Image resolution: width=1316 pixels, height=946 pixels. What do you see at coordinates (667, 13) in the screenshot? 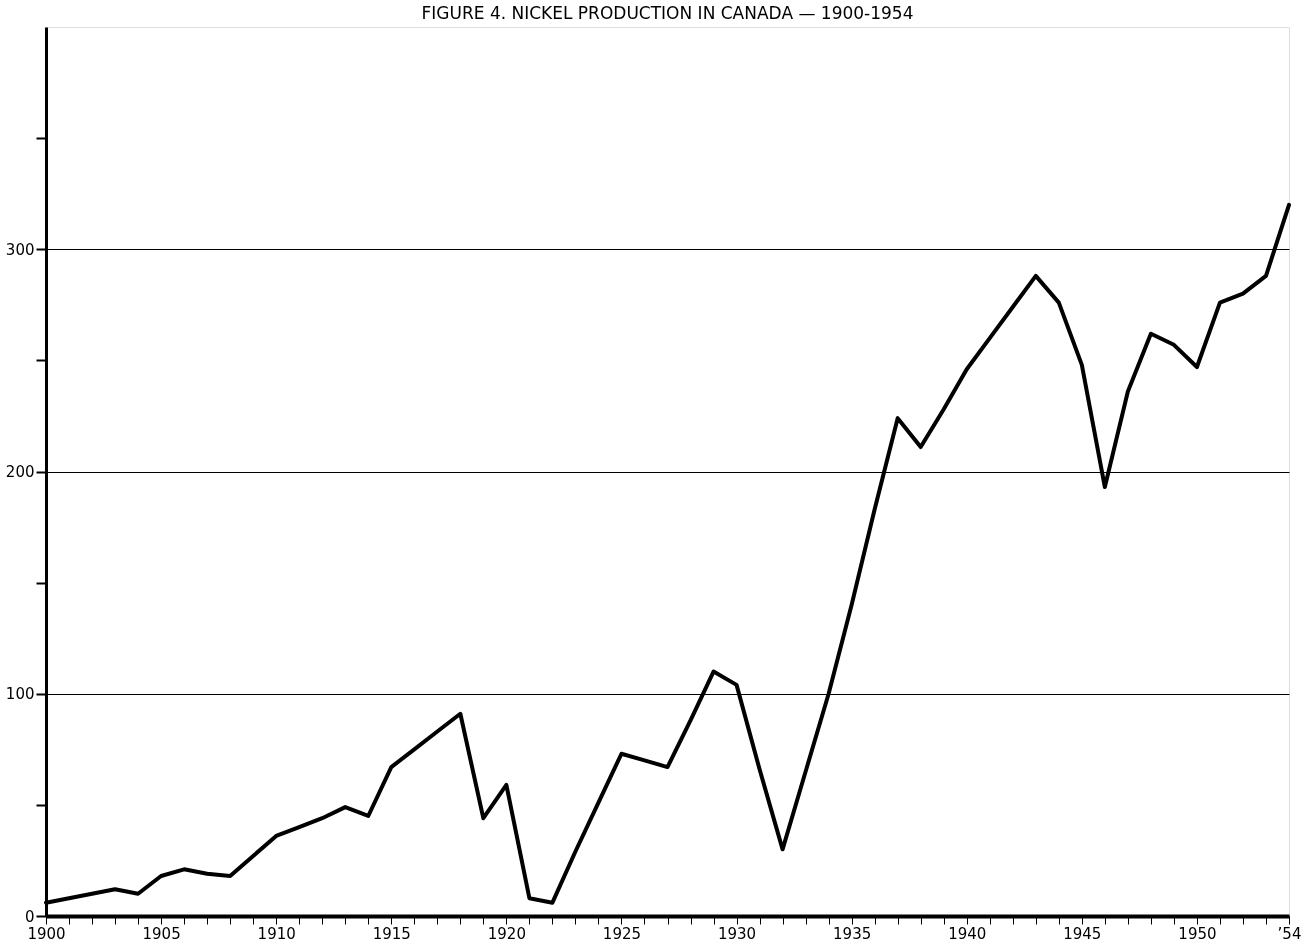
I see `chart-title: FIGURE 4. NICKEL PRODUCTION IN CANADA — 1900-1954` at bounding box center [667, 13].